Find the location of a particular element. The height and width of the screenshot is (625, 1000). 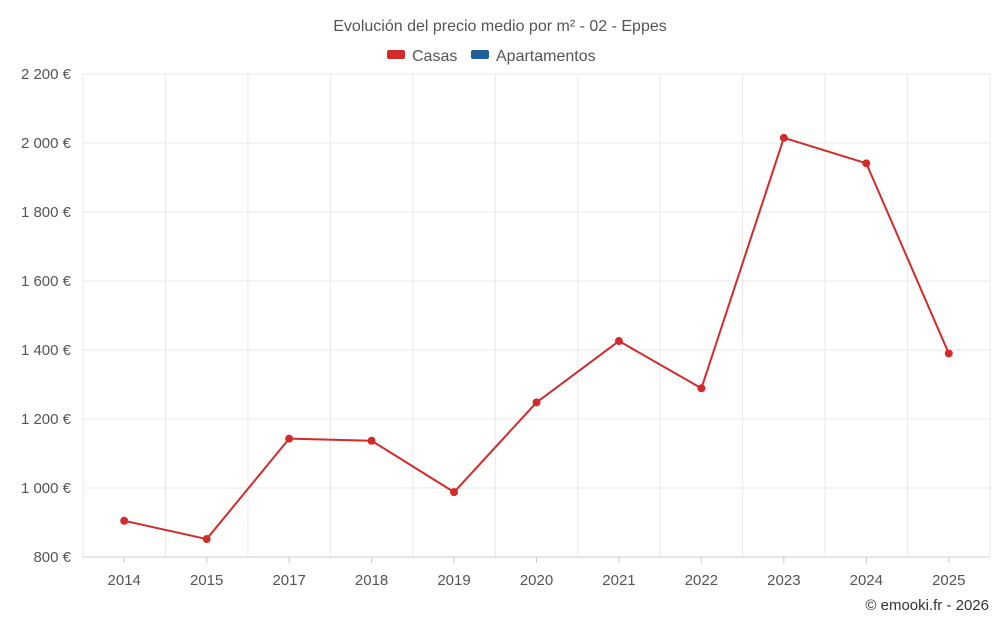

x-tick-label: 2025 is located at coordinates (948, 580).